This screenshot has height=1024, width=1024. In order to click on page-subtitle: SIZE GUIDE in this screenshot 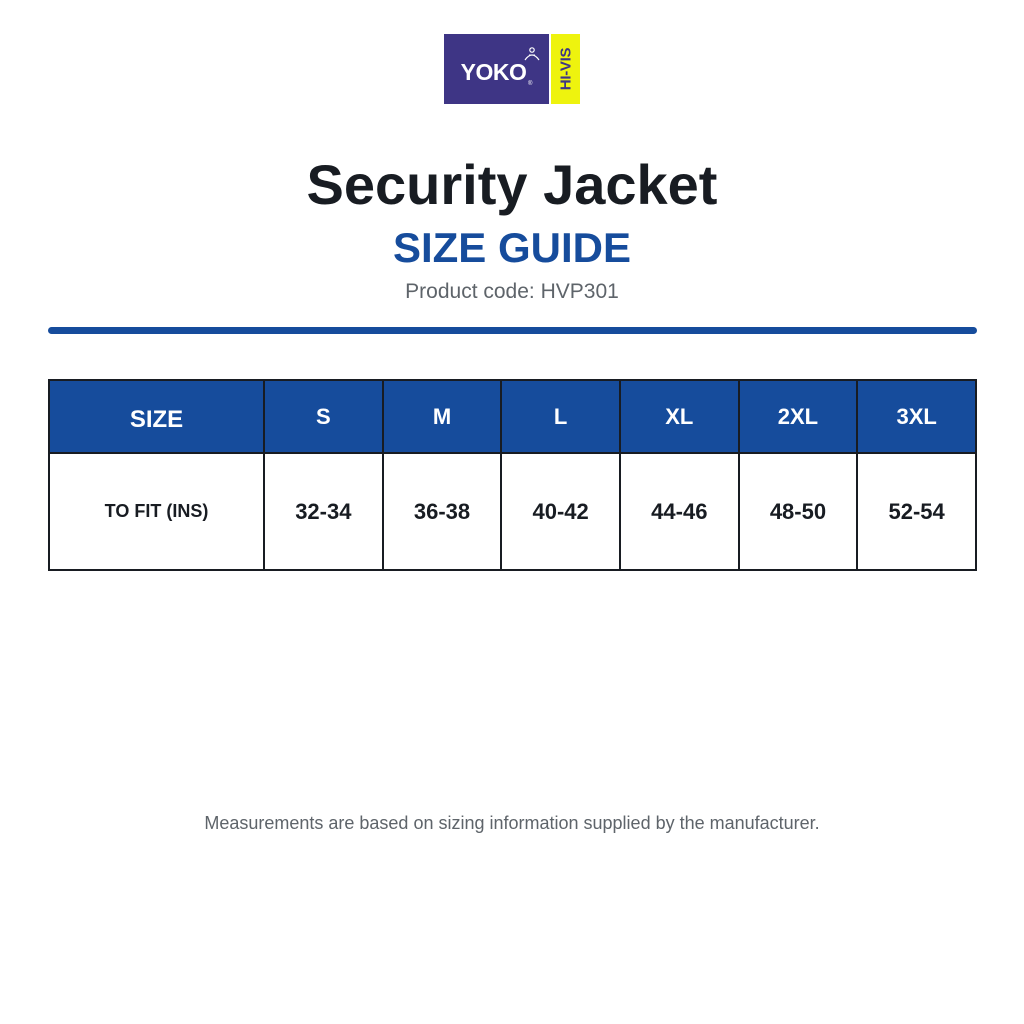, I will do `click(512, 247)`.